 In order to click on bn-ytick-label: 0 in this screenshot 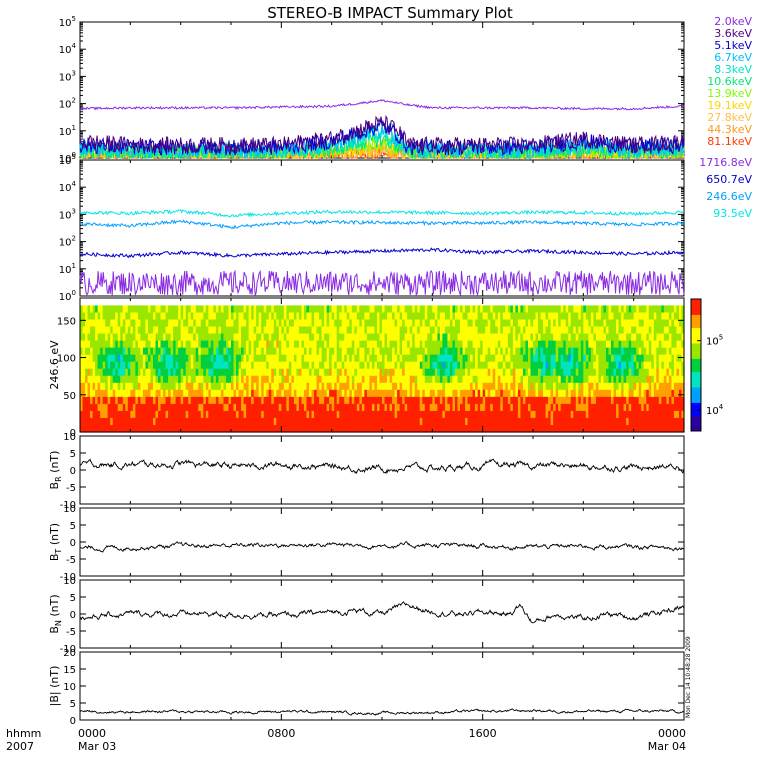, I will do `click(73, 615)`.